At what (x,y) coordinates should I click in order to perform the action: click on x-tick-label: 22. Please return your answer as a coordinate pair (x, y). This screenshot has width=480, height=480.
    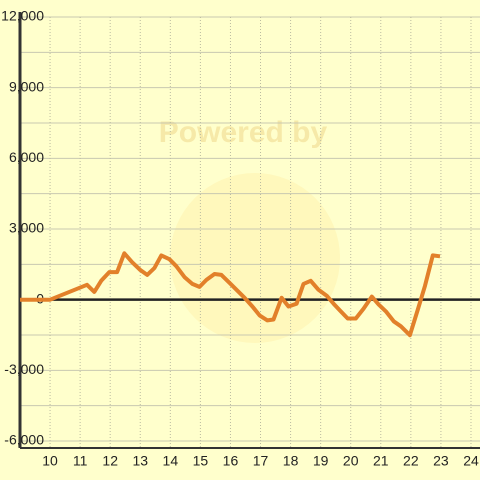
    Looking at the image, I should click on (411, 461).